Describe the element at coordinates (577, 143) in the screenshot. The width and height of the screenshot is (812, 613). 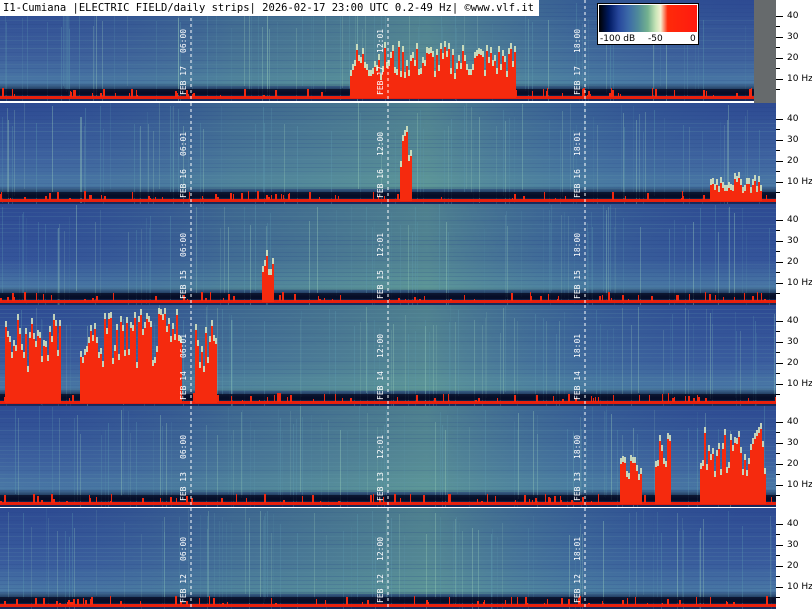
I see `time-marker-label: 18:01` at that location.